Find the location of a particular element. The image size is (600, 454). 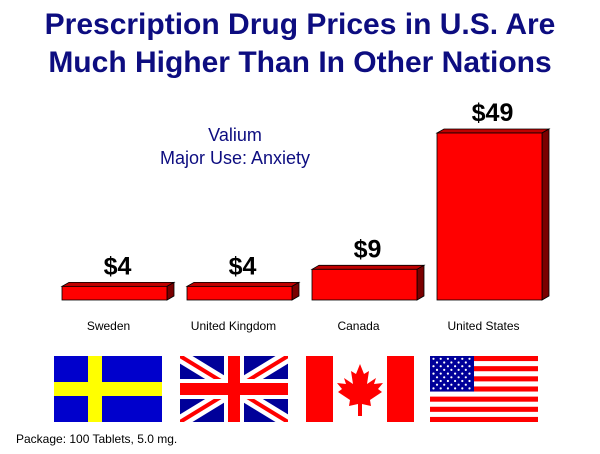

drug-major-use: Major Use: Anxiety is located at coordinates (235, 158).